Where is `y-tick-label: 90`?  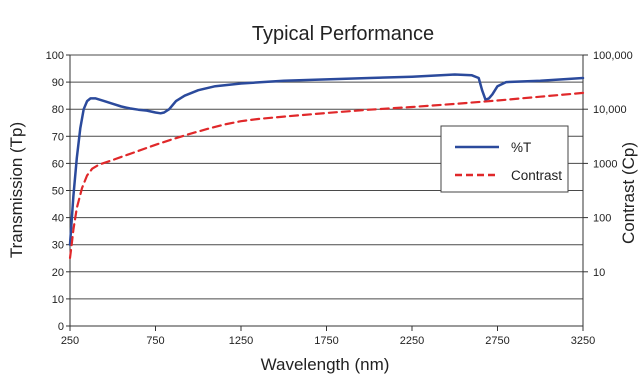 y-tick-label: 90 is located at coordinates (58, 83).